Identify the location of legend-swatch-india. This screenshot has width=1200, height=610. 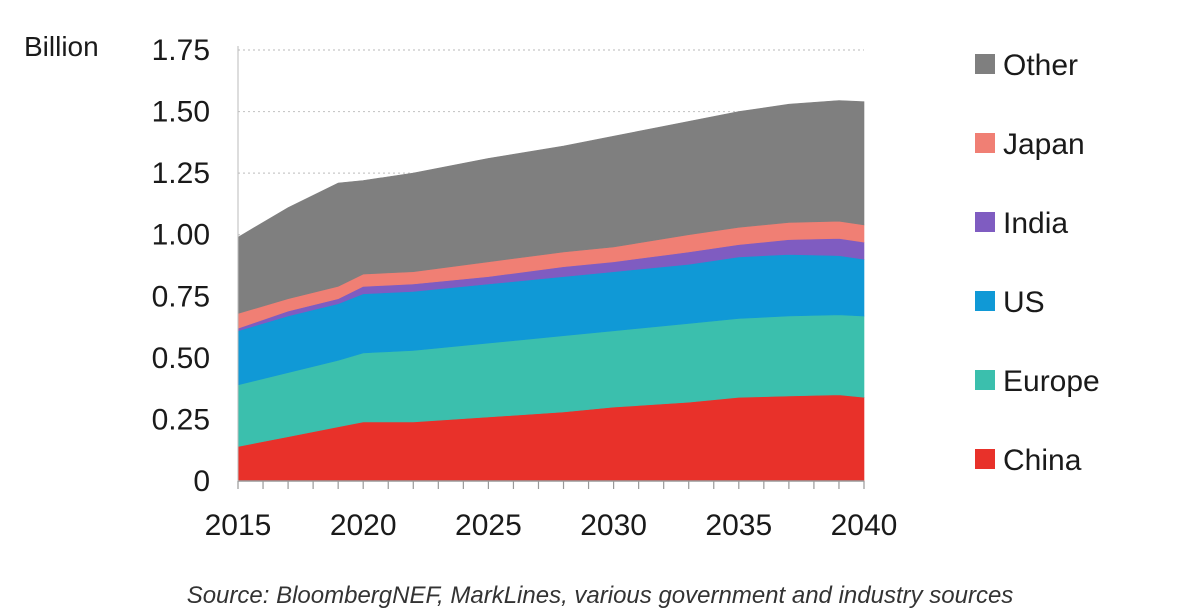
(985, 222).